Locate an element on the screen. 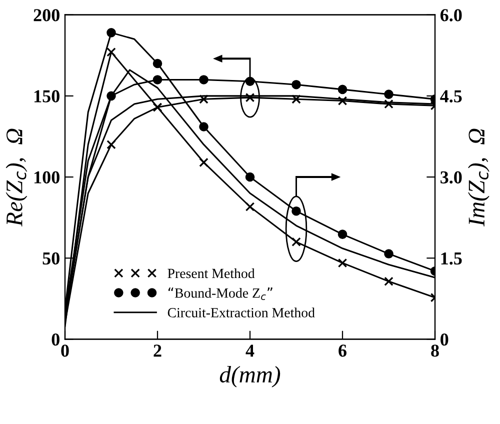 This screenshot has height=424, width=500. x-tick-label: 0 is located at coordinates (65, 350).